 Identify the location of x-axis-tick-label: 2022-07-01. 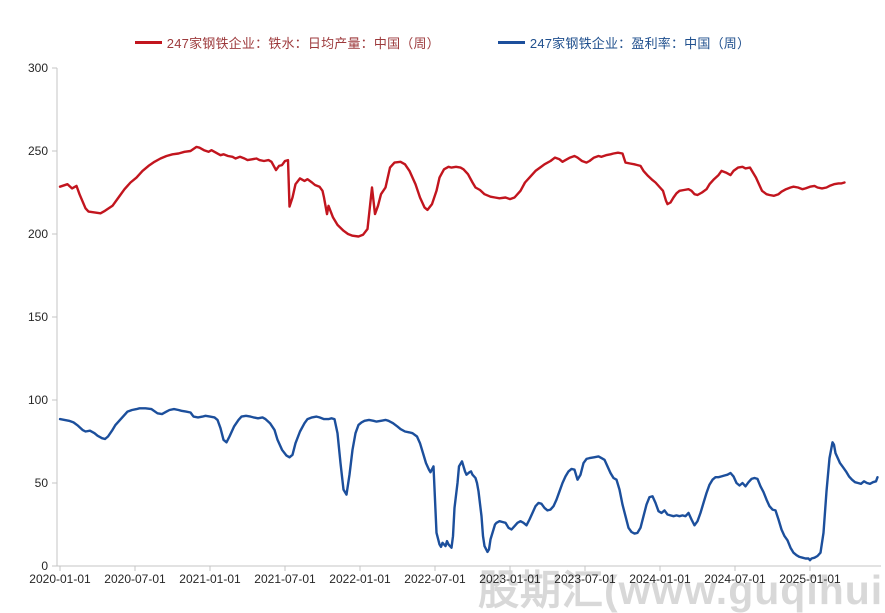
(435, 579).